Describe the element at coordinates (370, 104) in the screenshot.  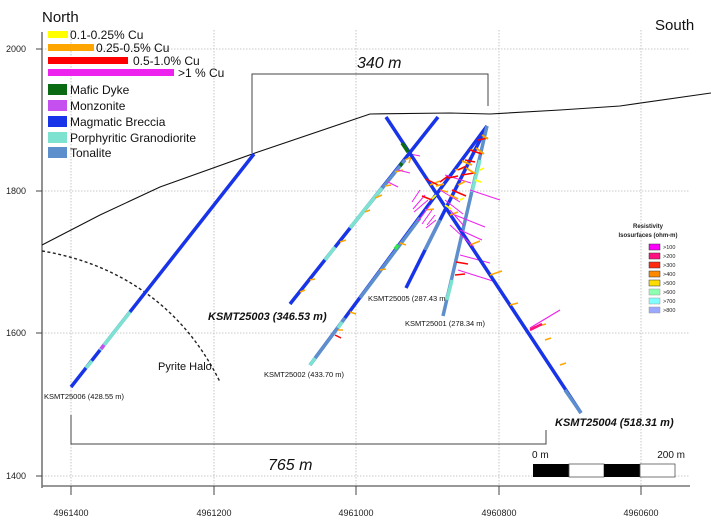
I see `top-dimension-bracket: 340 m` at that location.